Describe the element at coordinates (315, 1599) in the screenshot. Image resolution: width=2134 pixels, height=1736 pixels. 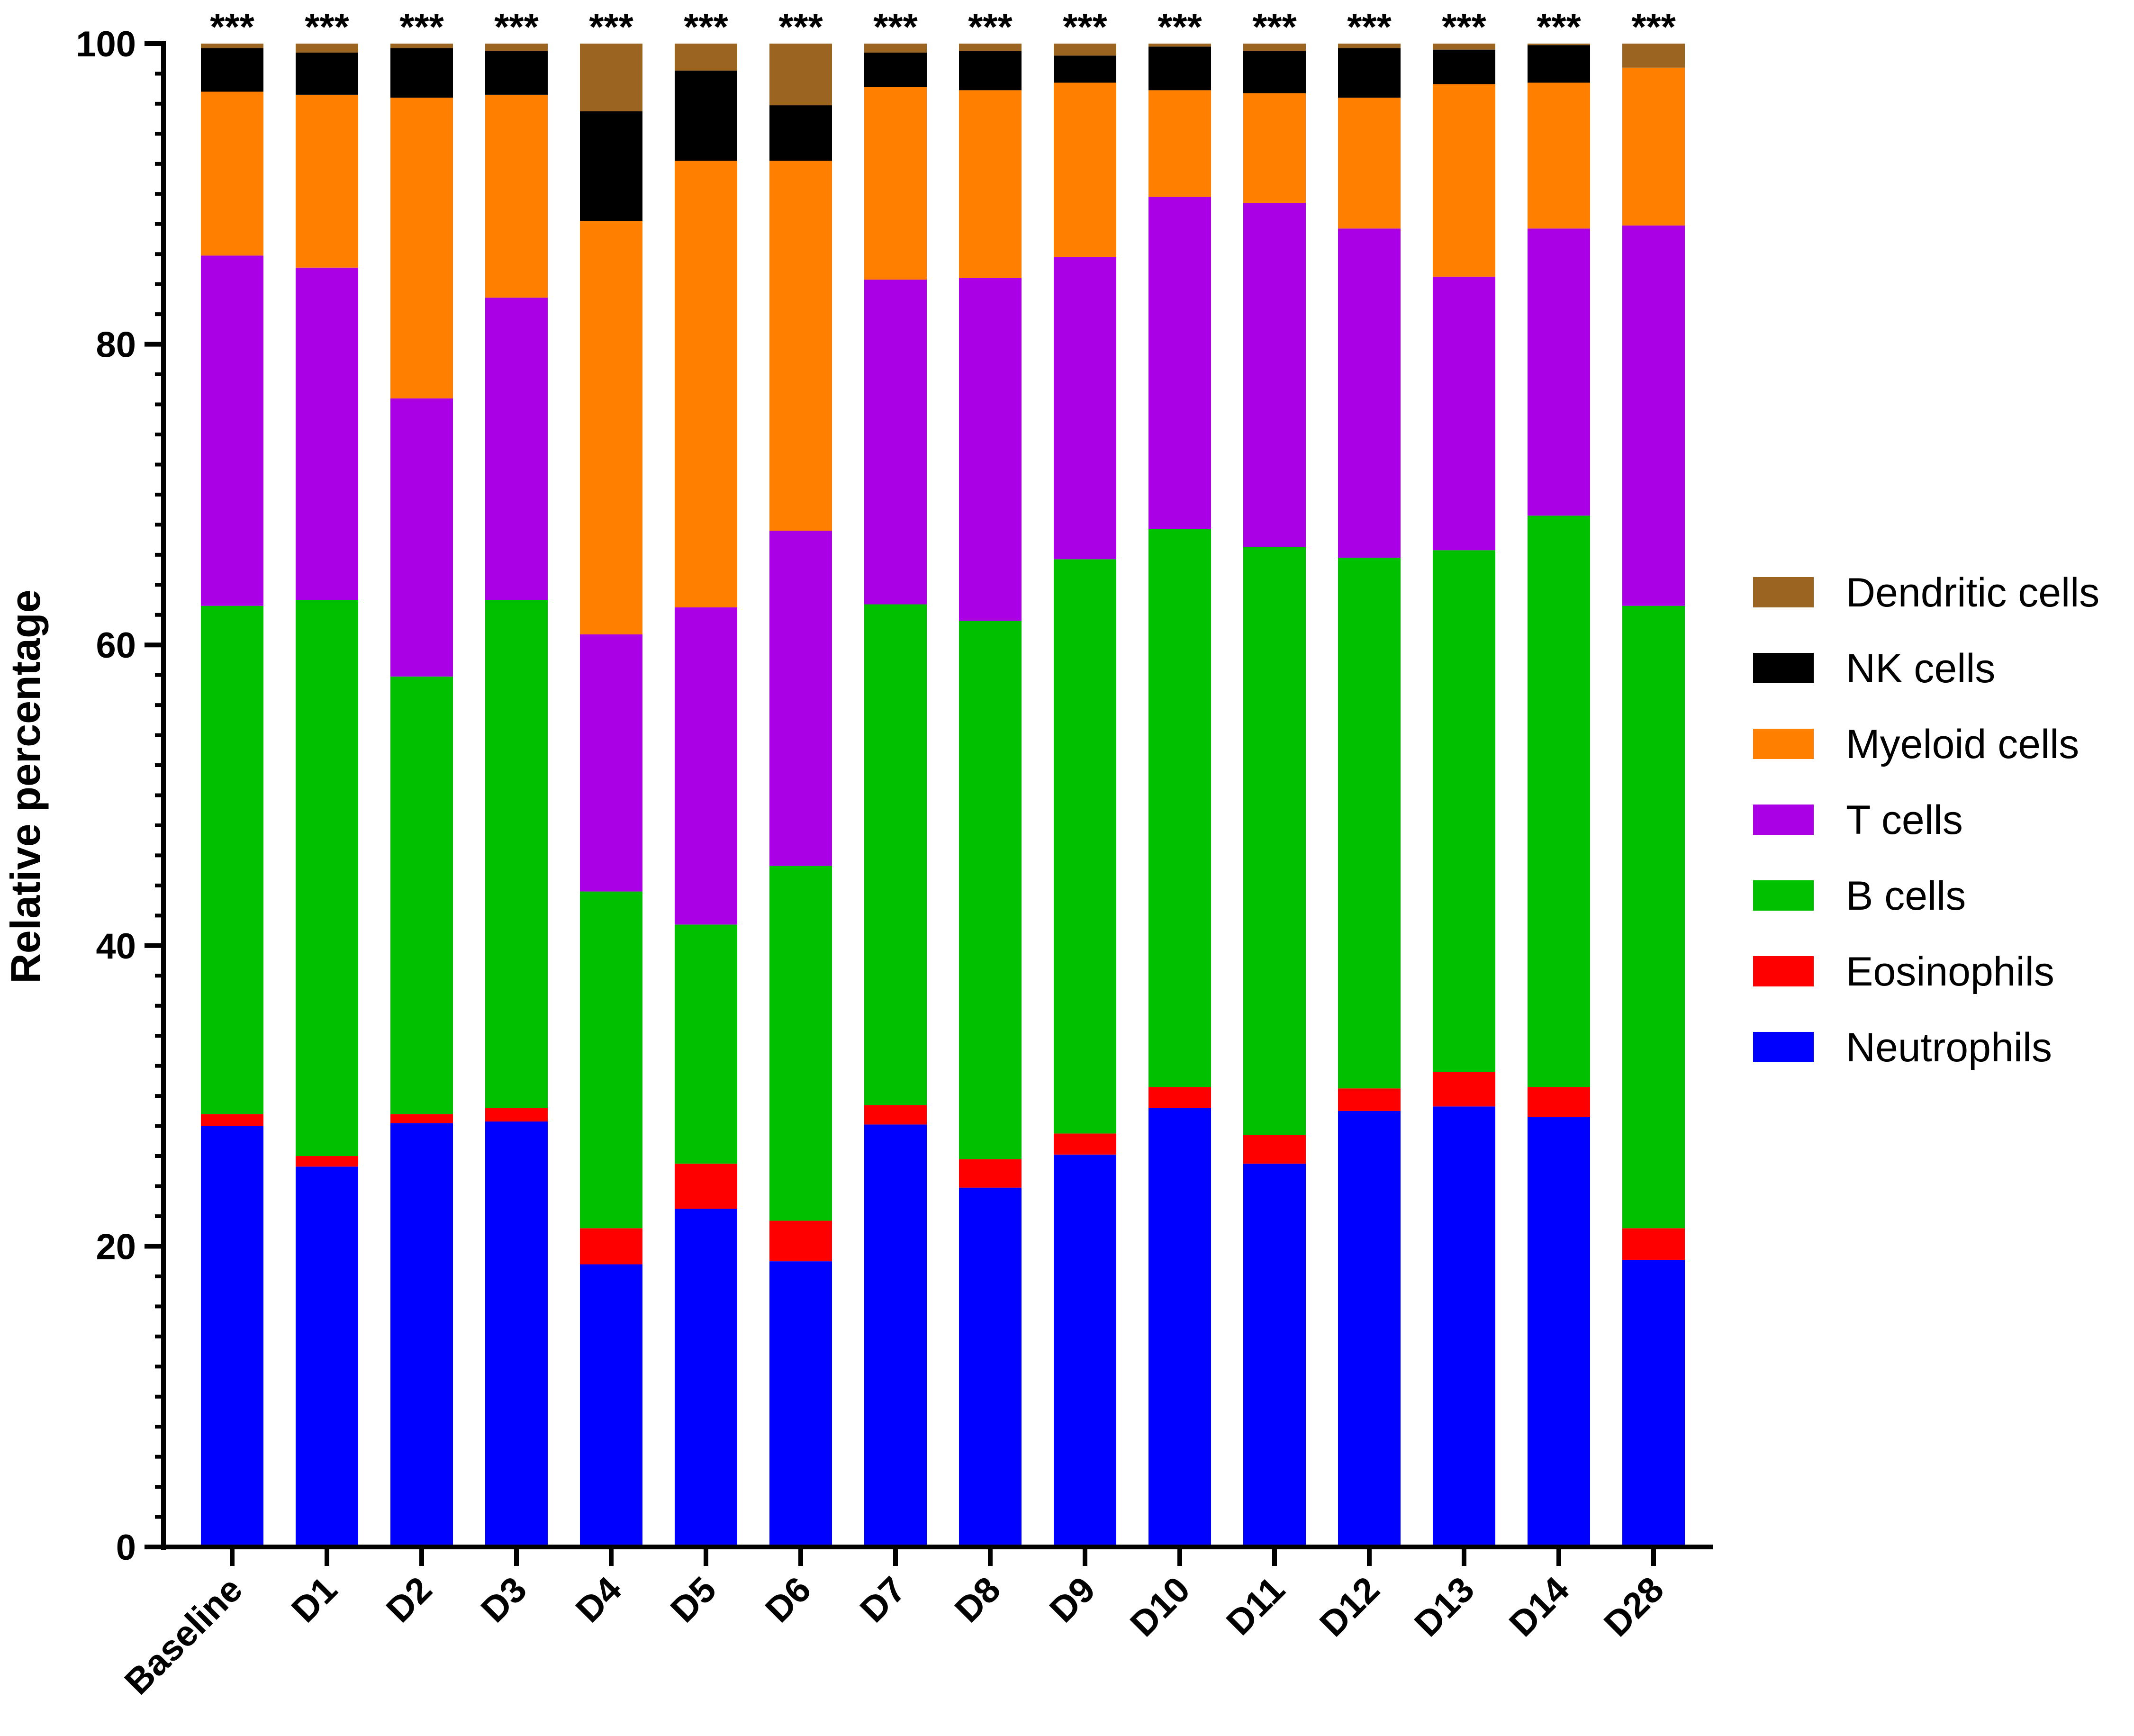
I see `x-tick-label: D1` at that location.